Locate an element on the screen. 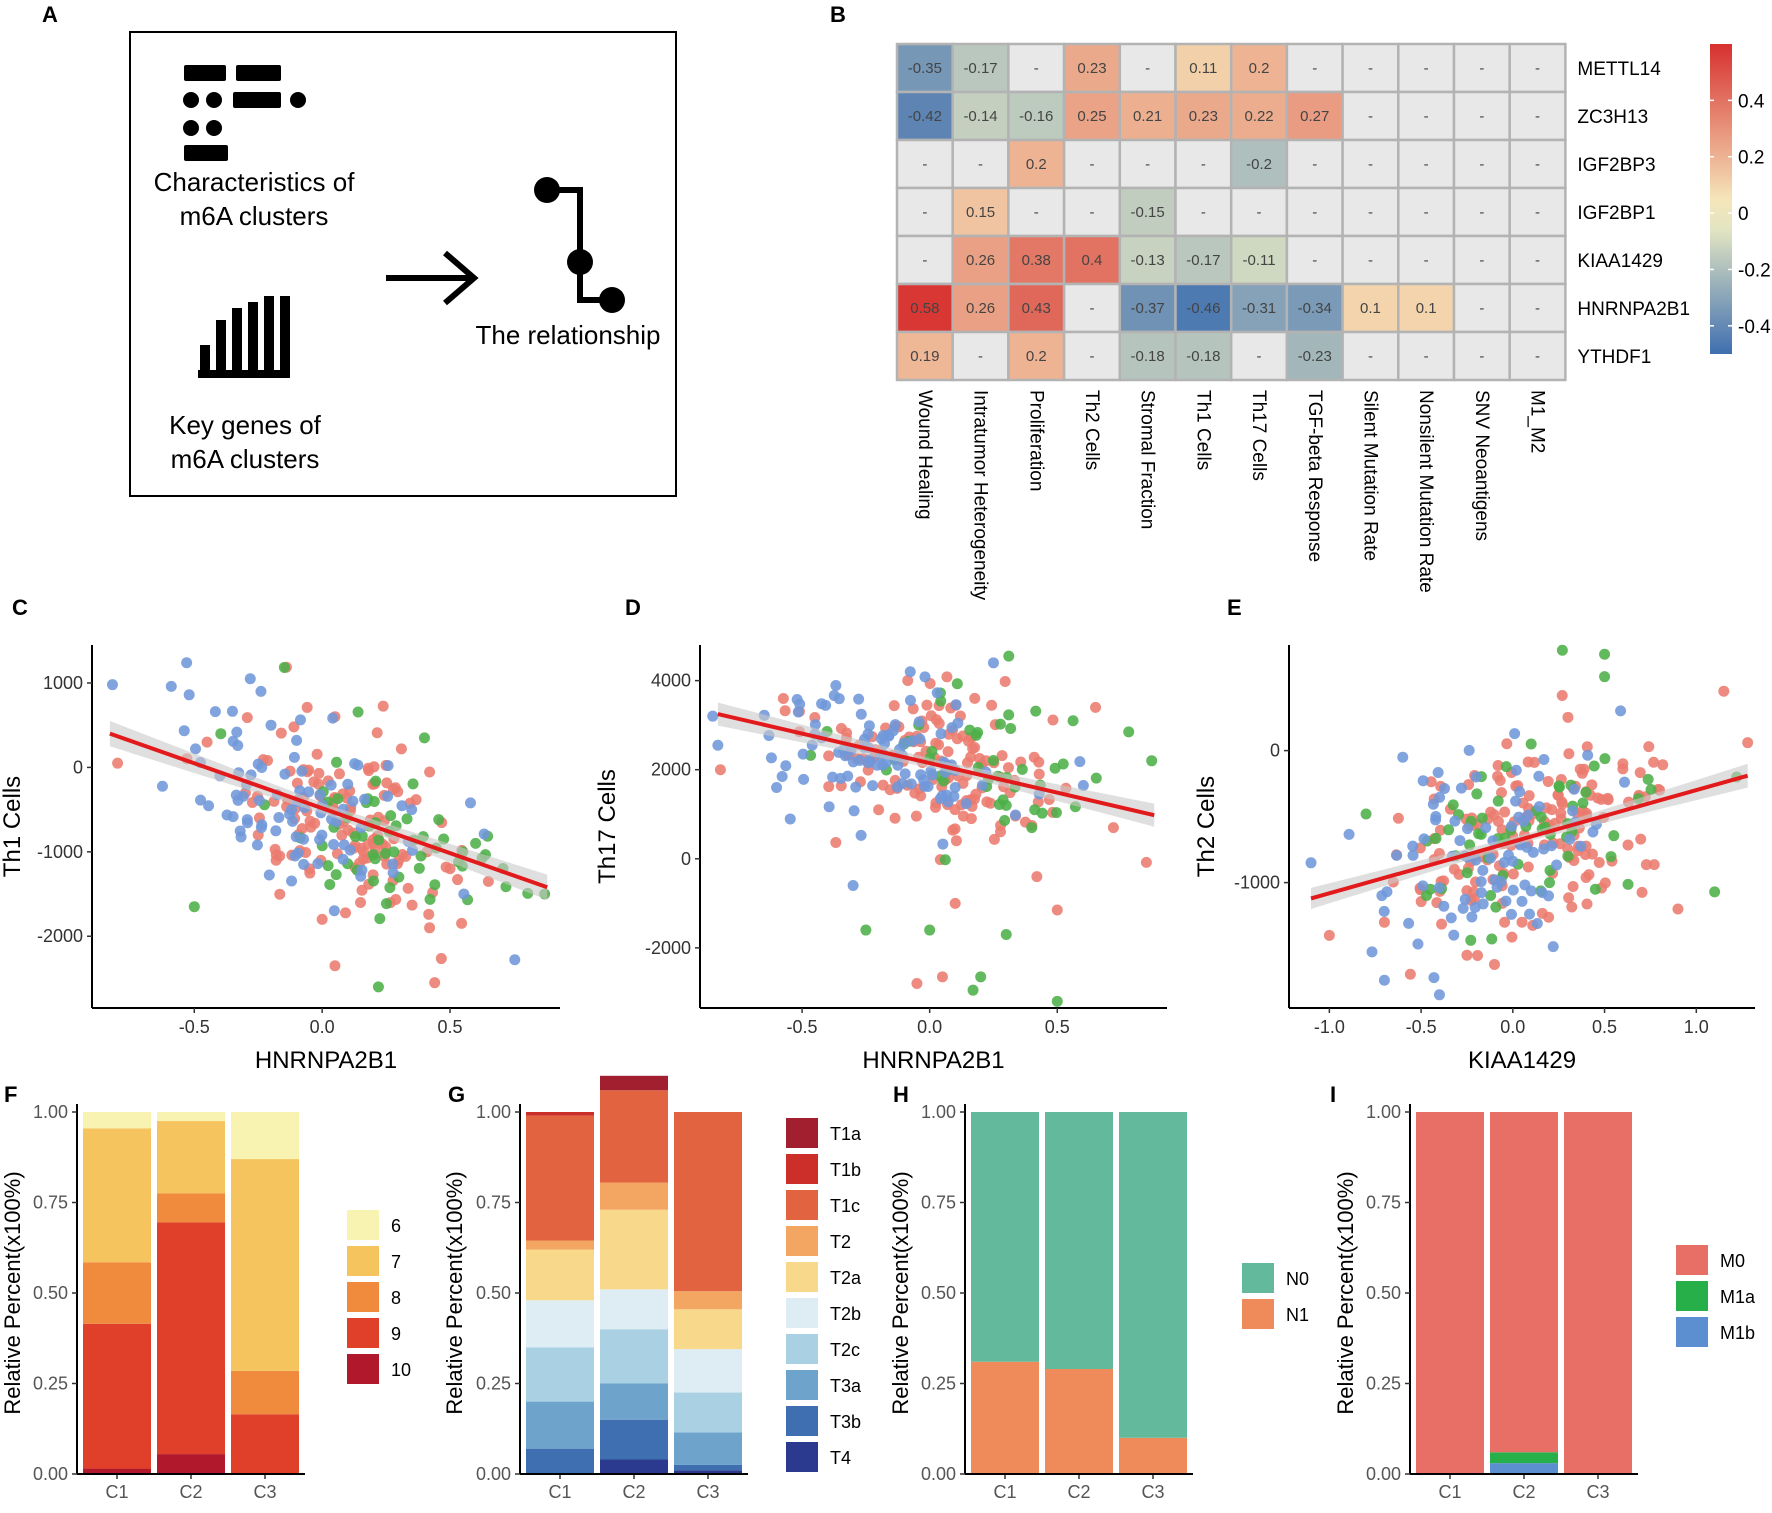 The width and height of the screenshot is (1772, 1513). heatmap-column-label: TGF-beta Response is located at coordinates (1314, 476).